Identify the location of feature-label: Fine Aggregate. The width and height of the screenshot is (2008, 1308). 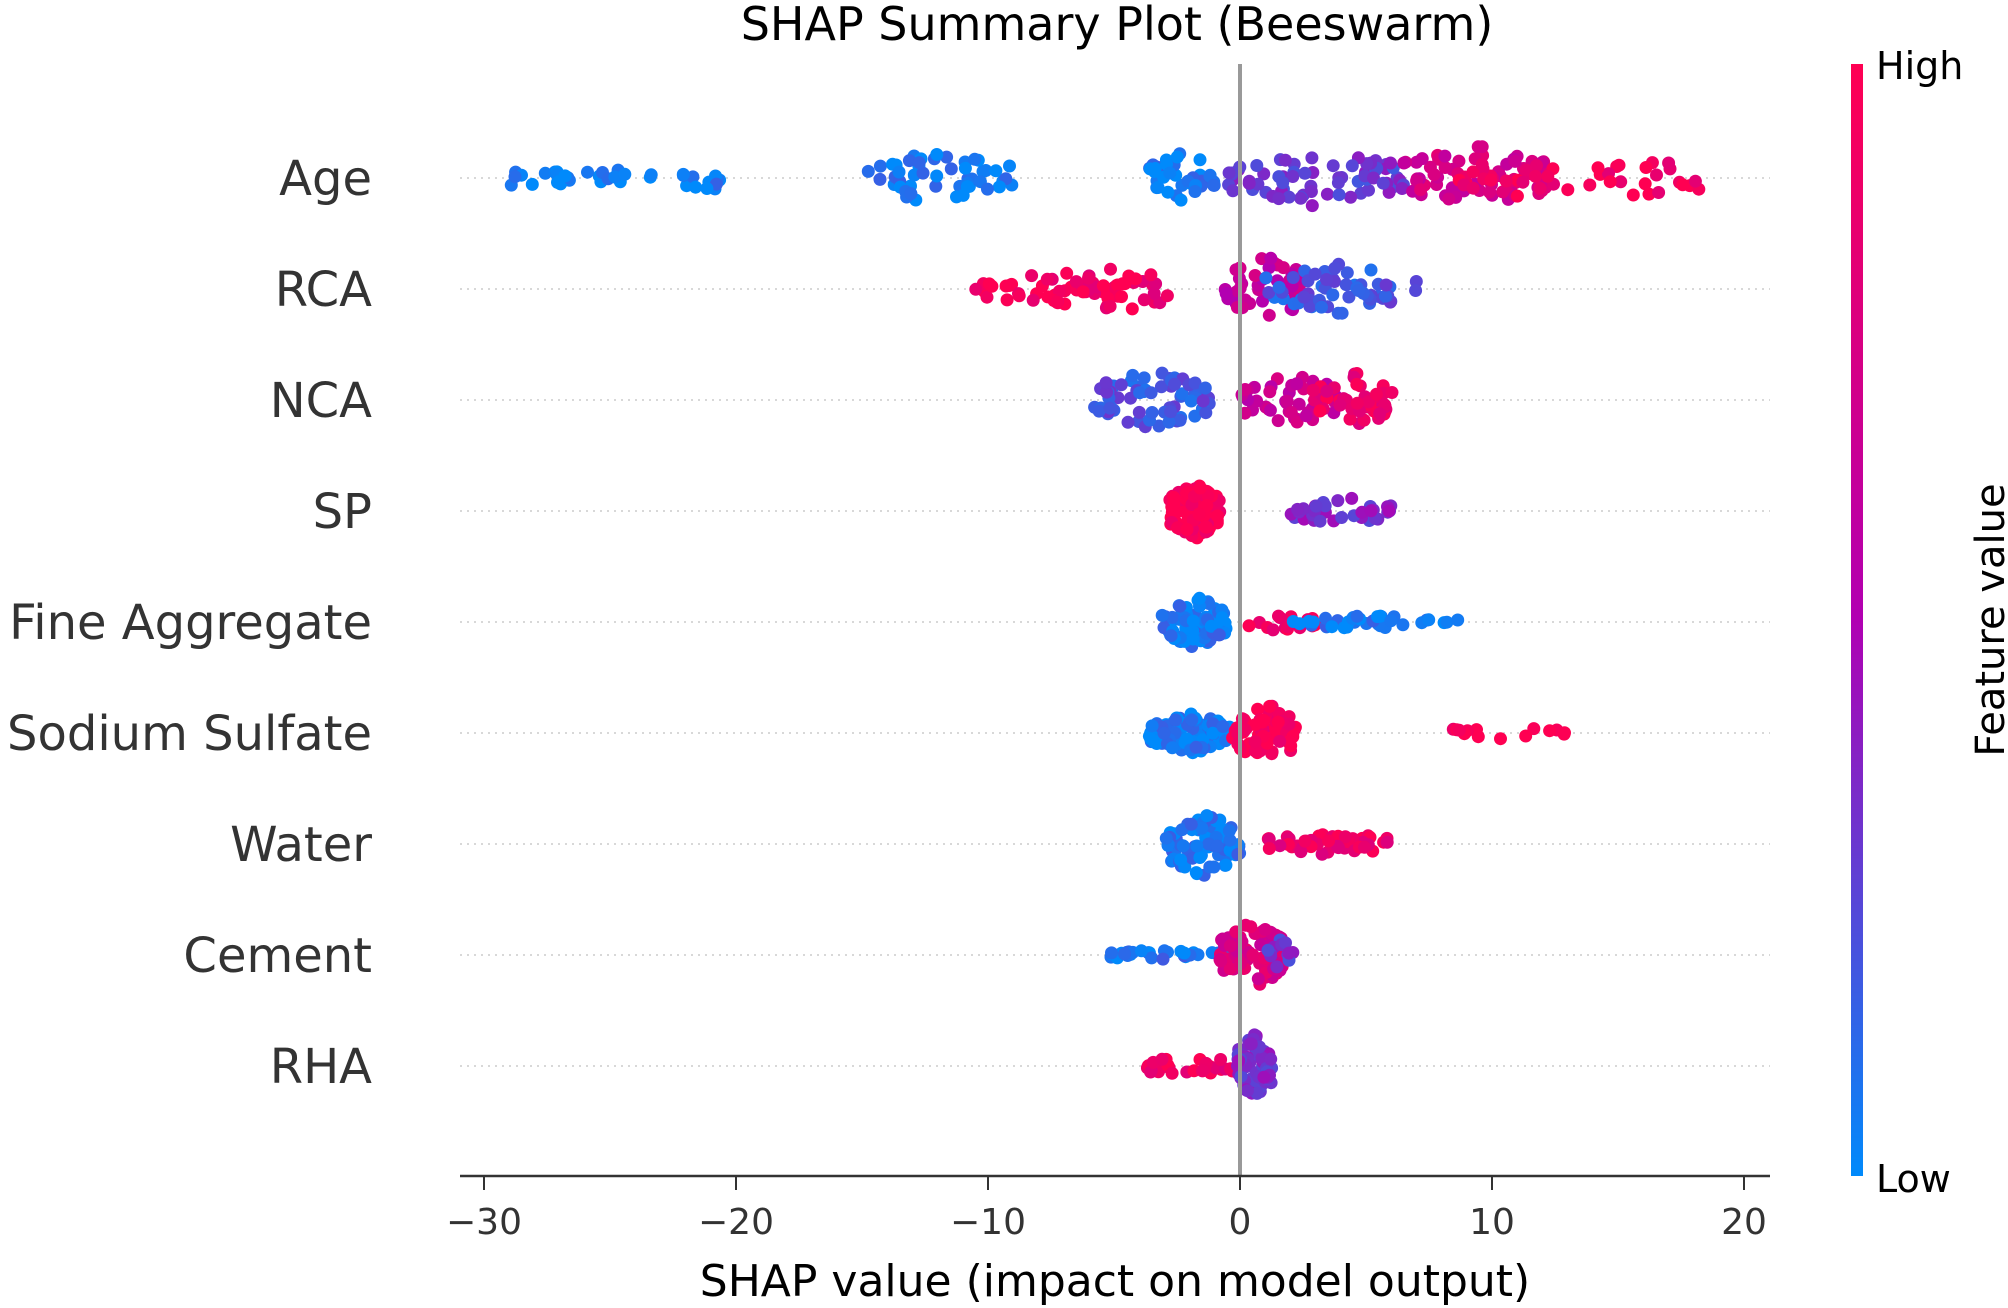
(190, 623).